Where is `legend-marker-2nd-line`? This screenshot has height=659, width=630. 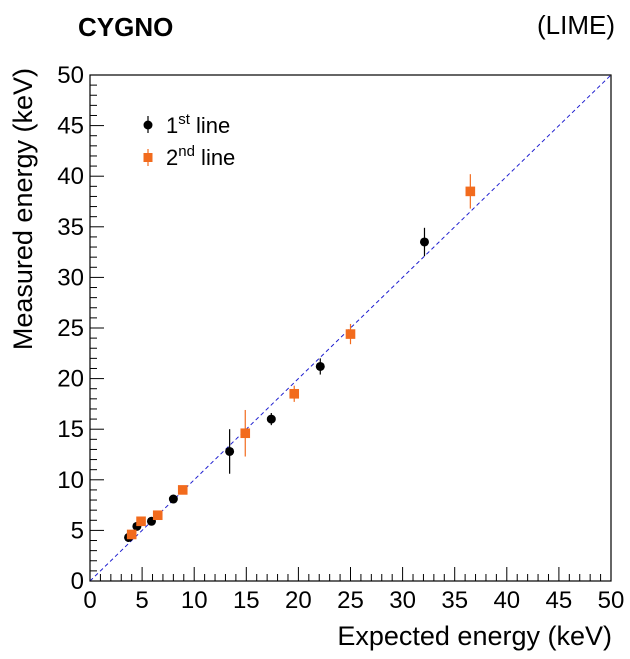 legend-marker-2nd-line is located at coordinates (148, 157).